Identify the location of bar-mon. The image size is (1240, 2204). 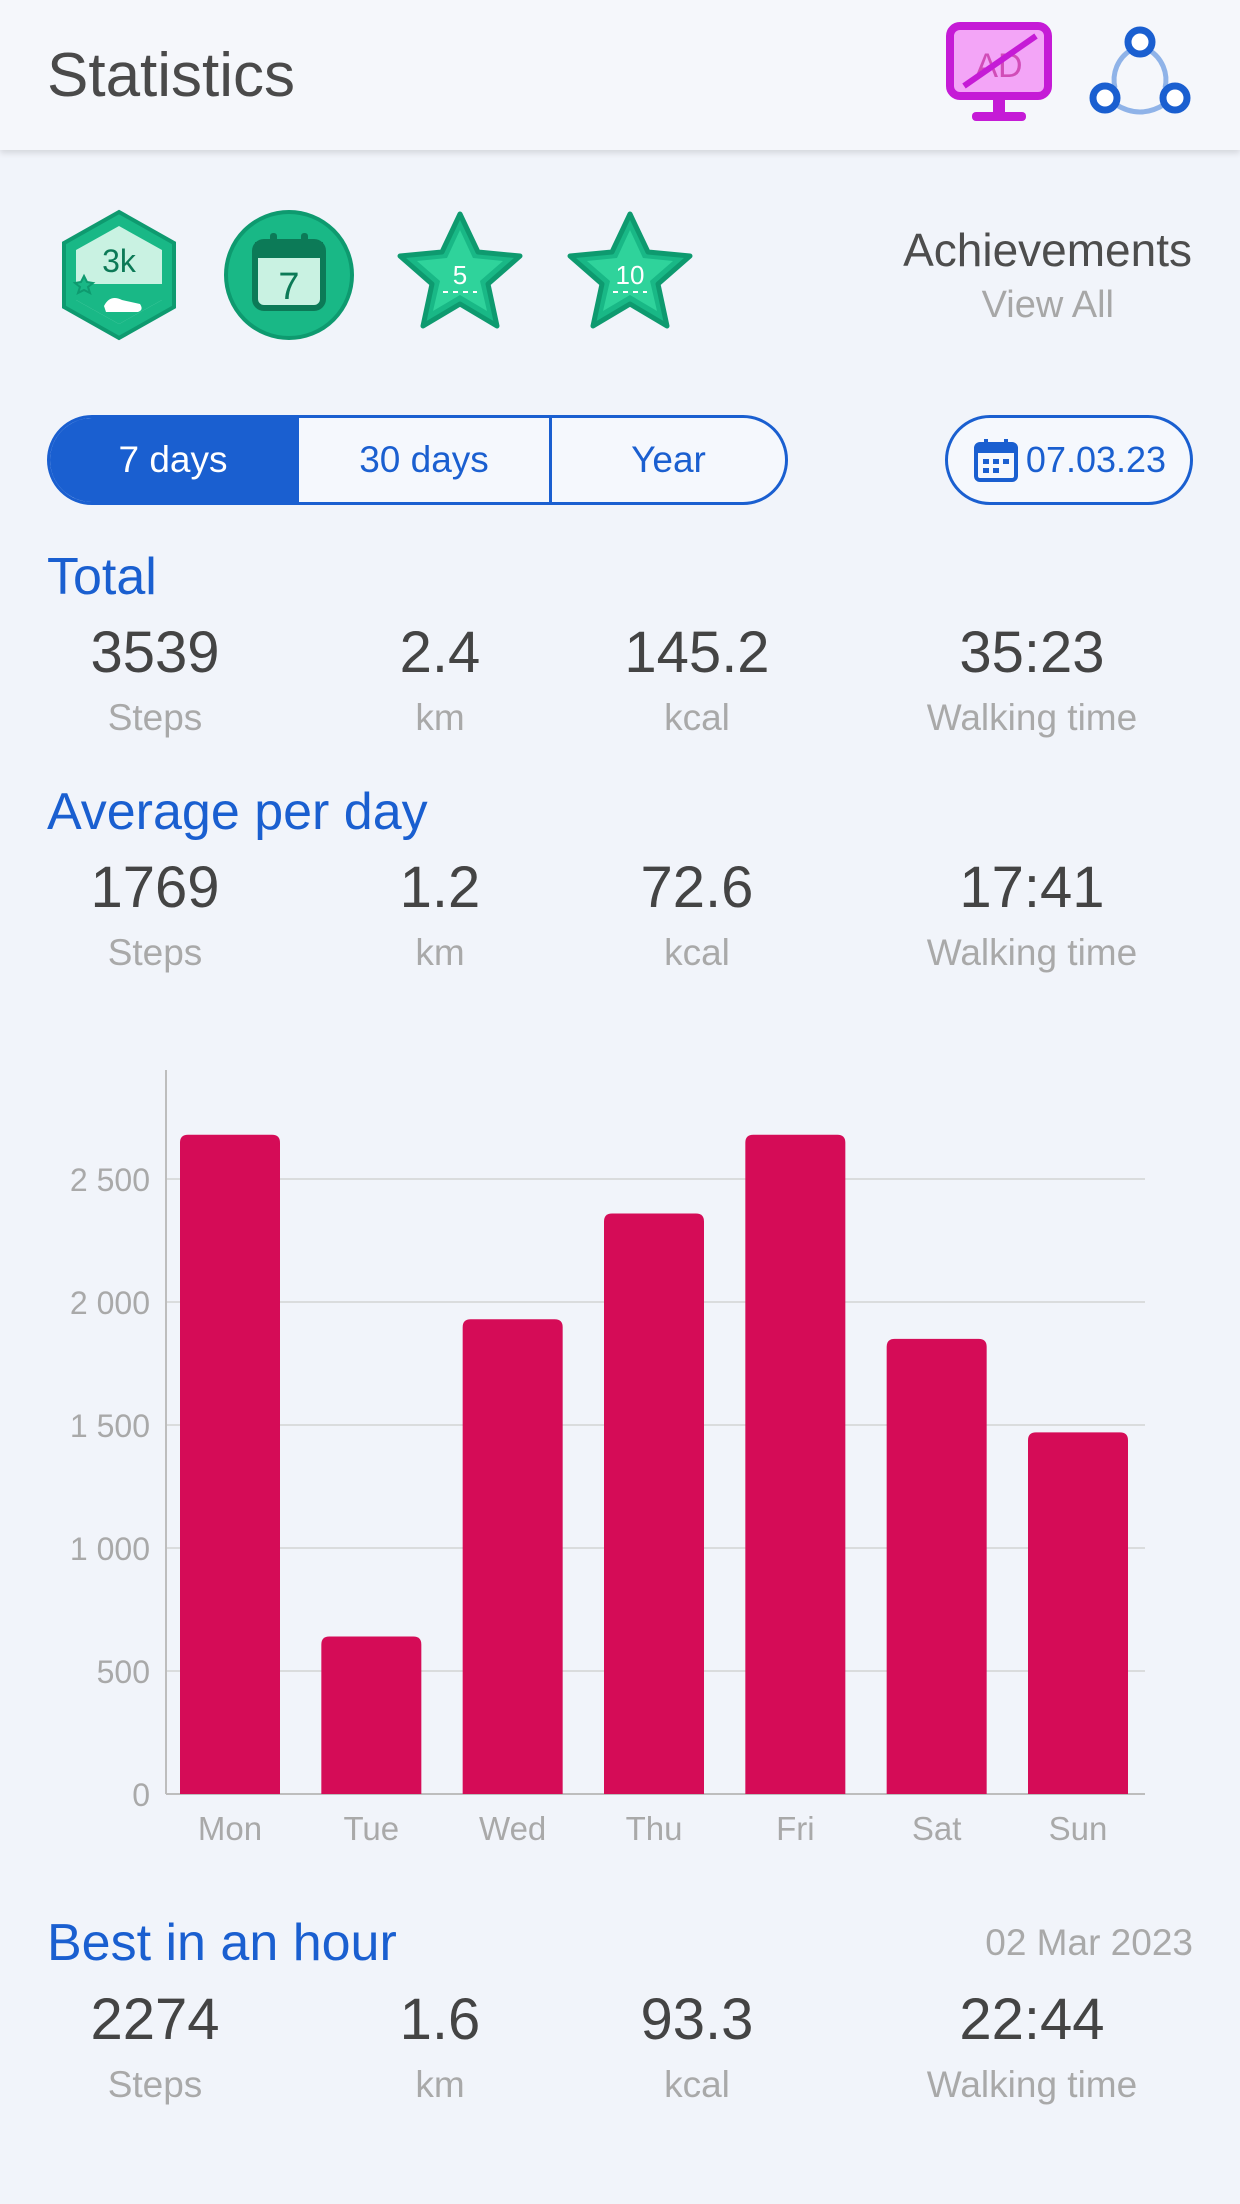
(230, 1464).